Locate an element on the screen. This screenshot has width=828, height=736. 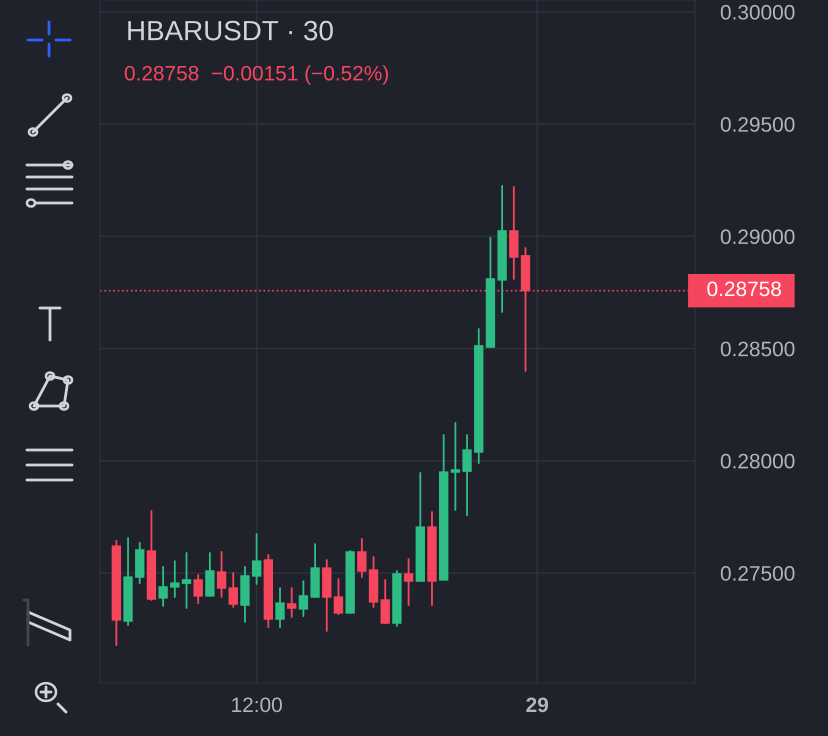
ref-line-label: 0.28758 is located at coordinates (744, 289).